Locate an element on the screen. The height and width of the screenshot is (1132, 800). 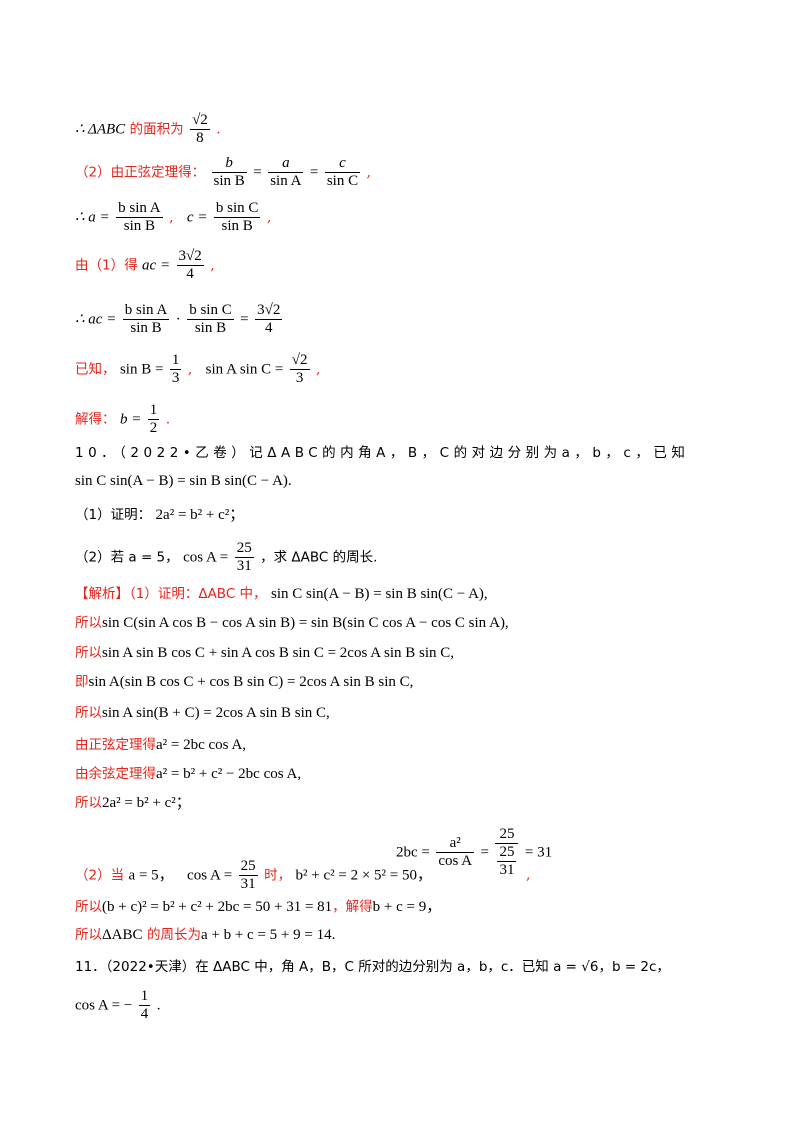
ac-den: 4 is located at coordinates (190, 274).